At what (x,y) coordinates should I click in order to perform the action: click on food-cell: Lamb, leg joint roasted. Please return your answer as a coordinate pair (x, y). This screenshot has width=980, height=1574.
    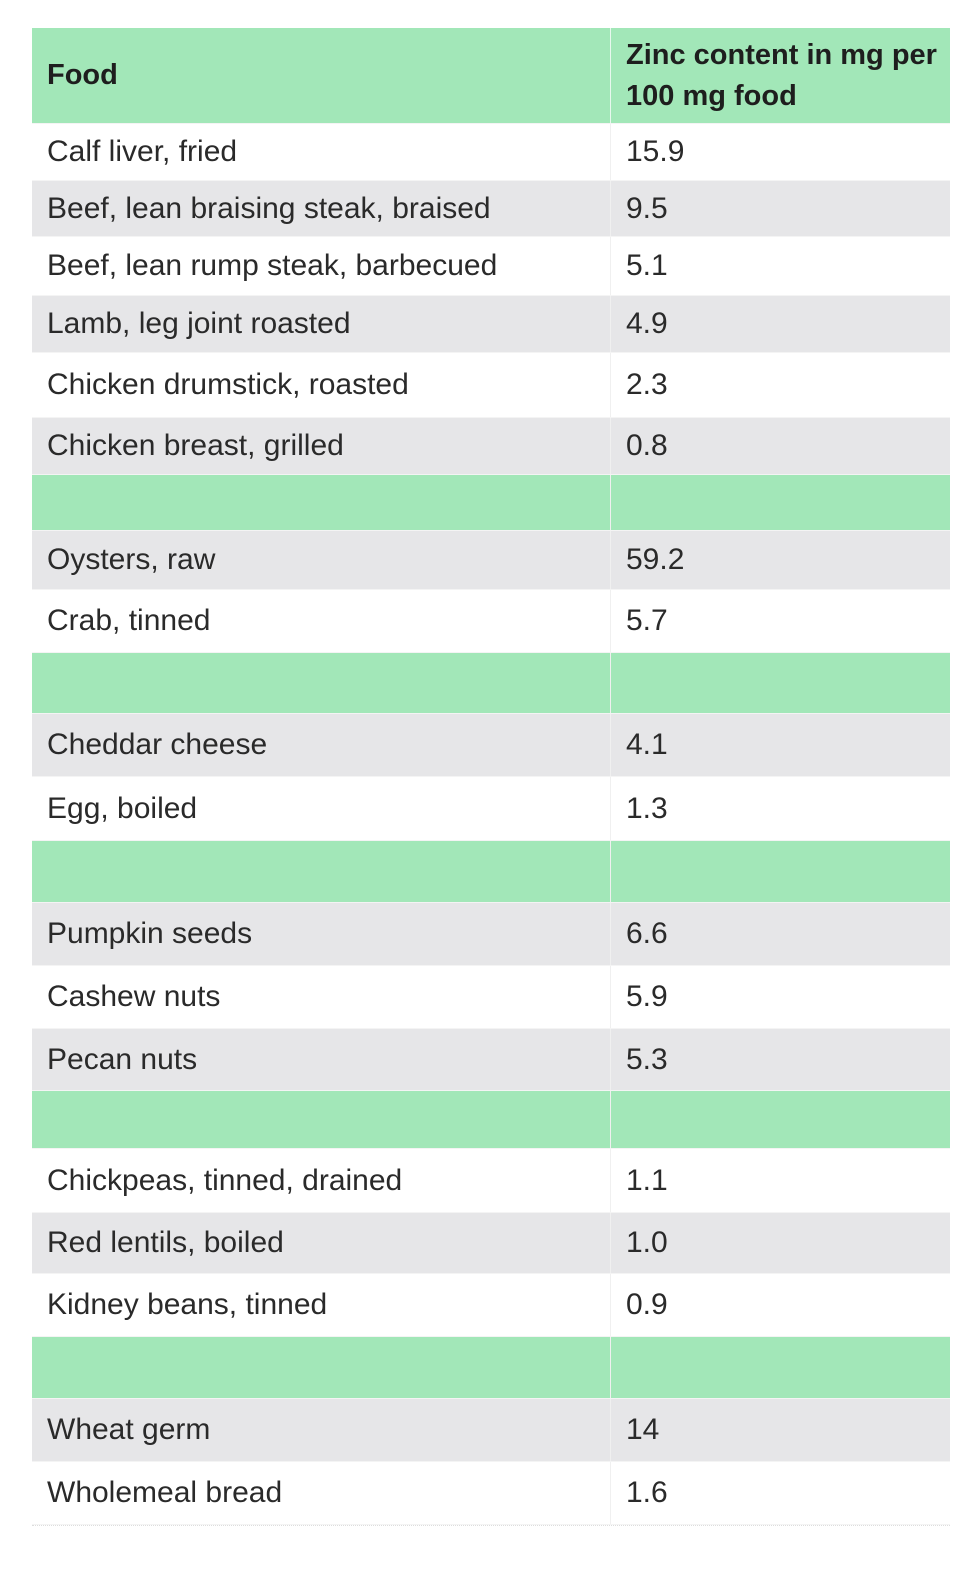
    Looking at the image, I should click on (321, 324).